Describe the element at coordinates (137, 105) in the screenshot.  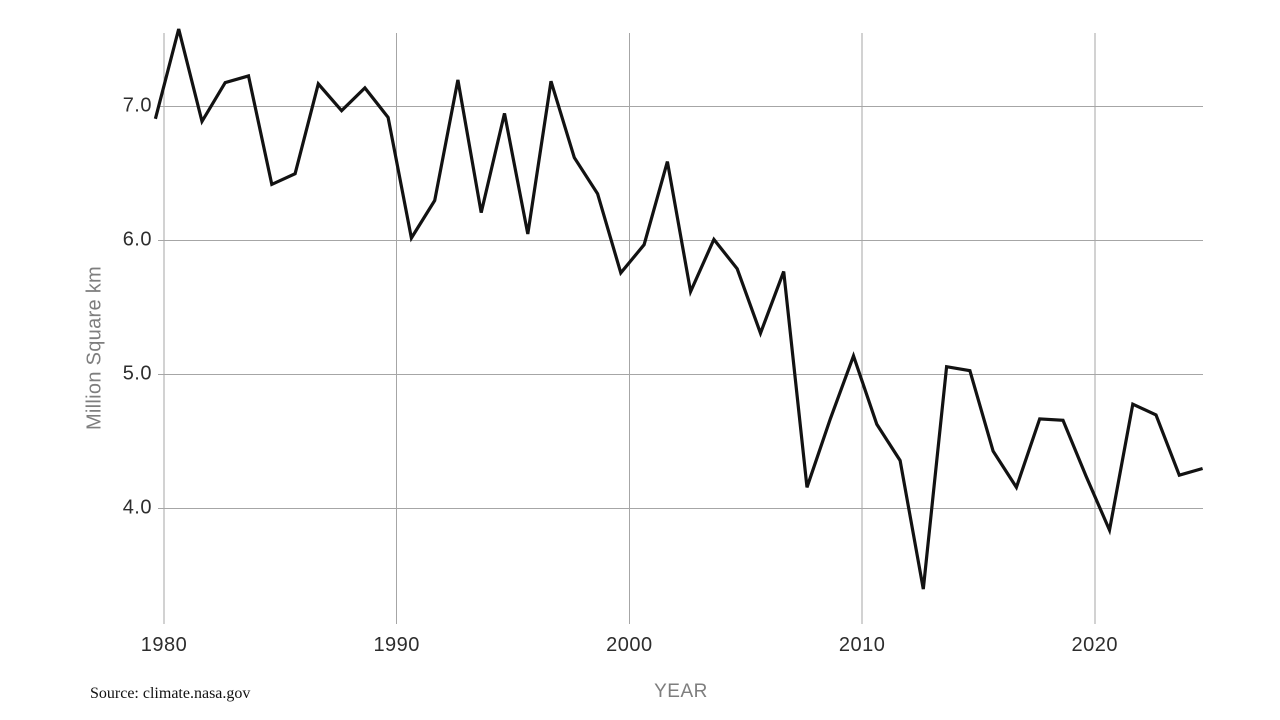
I see `y-tick-label: 7.0` at that location.